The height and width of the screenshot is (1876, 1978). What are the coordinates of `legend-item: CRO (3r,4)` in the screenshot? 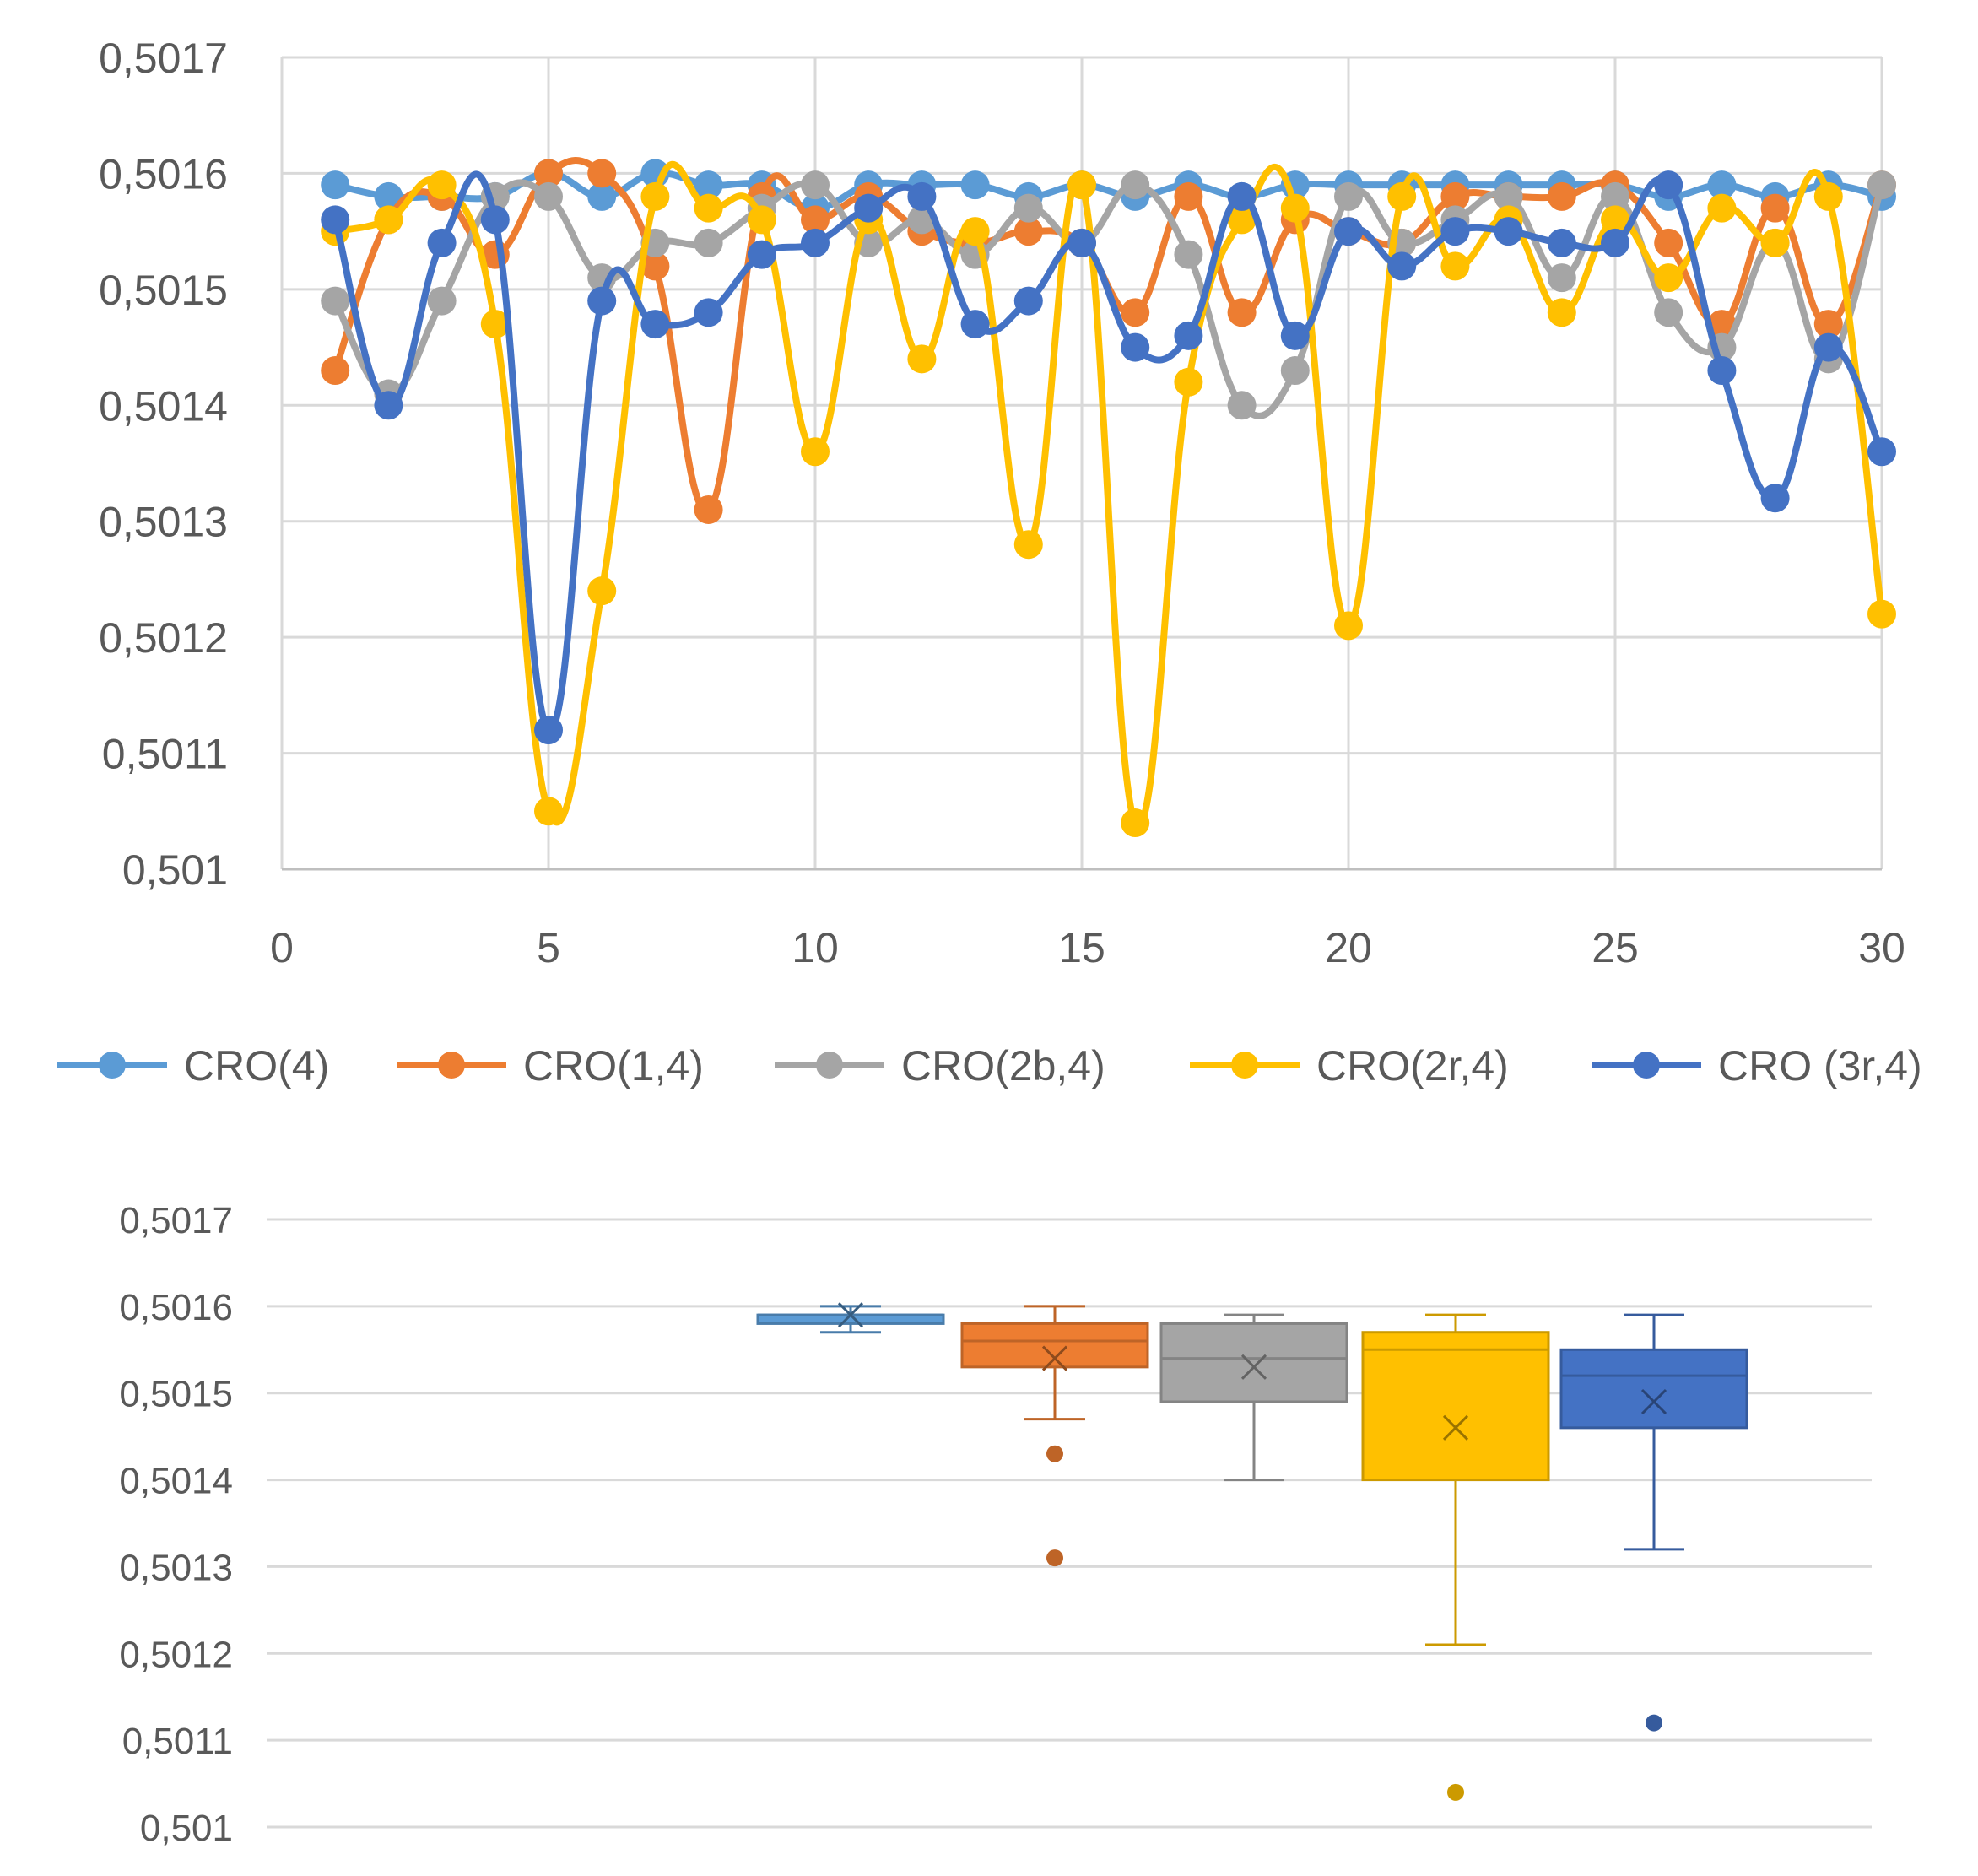 It's located at (1757, 1066).